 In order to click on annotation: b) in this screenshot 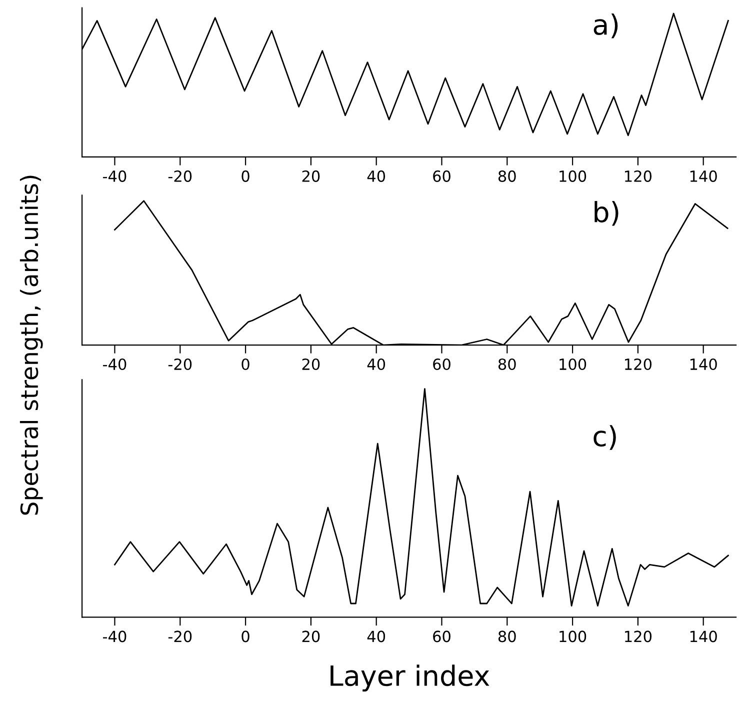, I will do `click(606, 213)`.